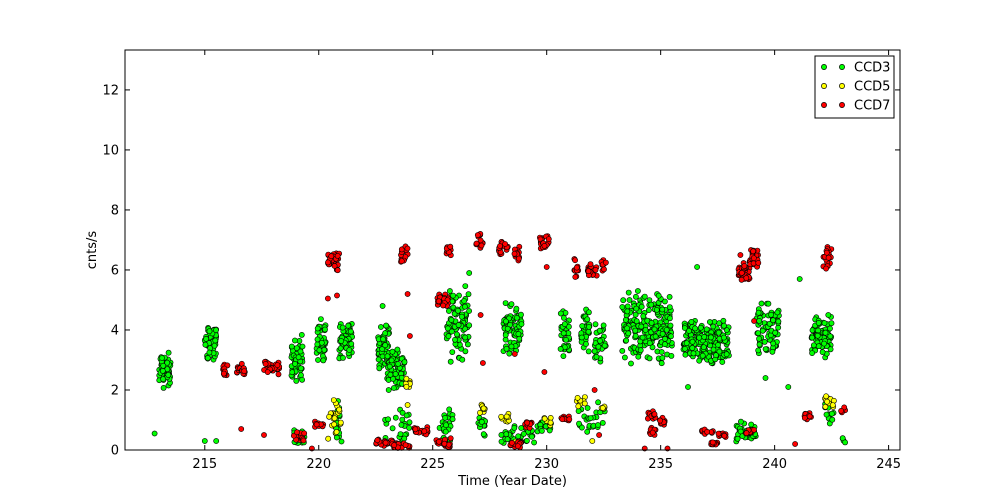 The width and height of the screenshot is (1000, 504). I want to click on y-tick-label: 0, so click(115, 451).